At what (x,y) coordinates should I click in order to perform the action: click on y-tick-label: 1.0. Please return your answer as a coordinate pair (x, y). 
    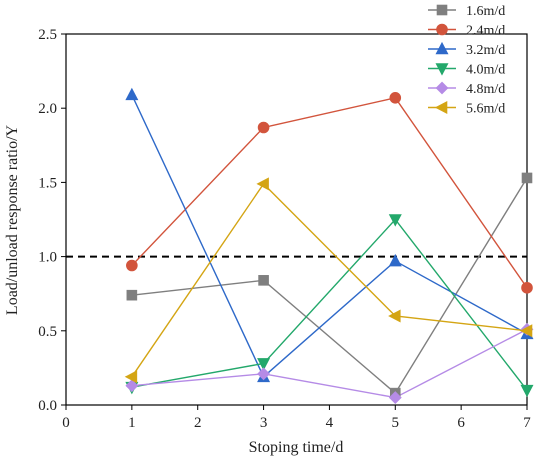
    Looking at the image, I should click on (47, 258).